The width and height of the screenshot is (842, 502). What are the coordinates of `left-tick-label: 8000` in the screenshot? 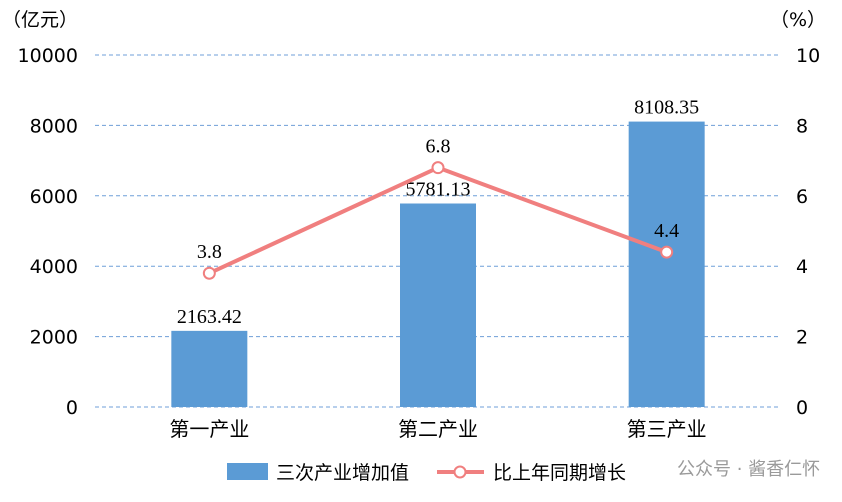 It's located at (54, 126).